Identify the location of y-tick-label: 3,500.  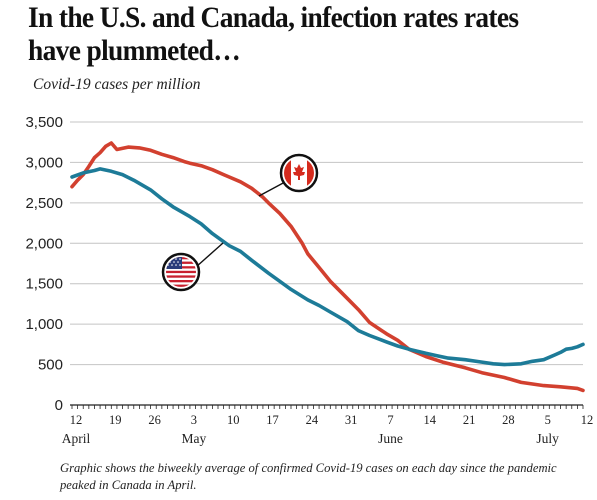
(44, 122).